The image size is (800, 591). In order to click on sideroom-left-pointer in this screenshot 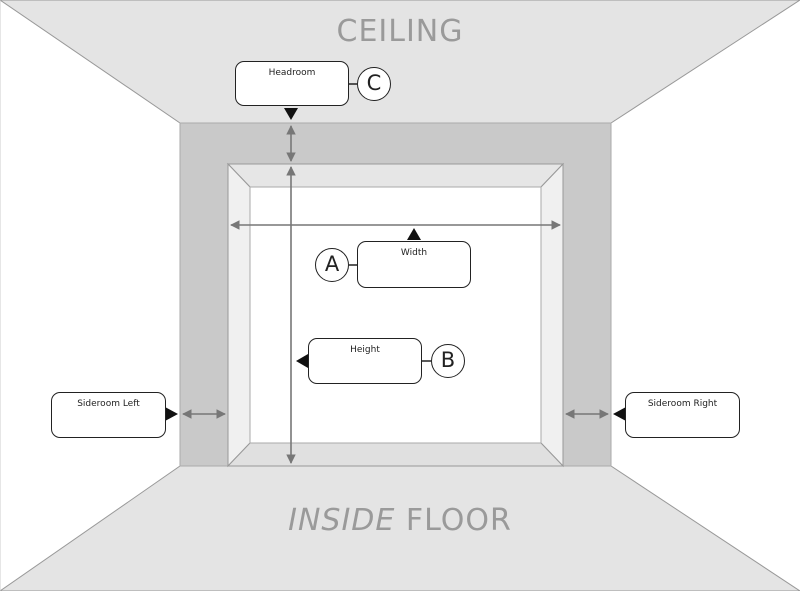, I will do `click(171, 414)`.